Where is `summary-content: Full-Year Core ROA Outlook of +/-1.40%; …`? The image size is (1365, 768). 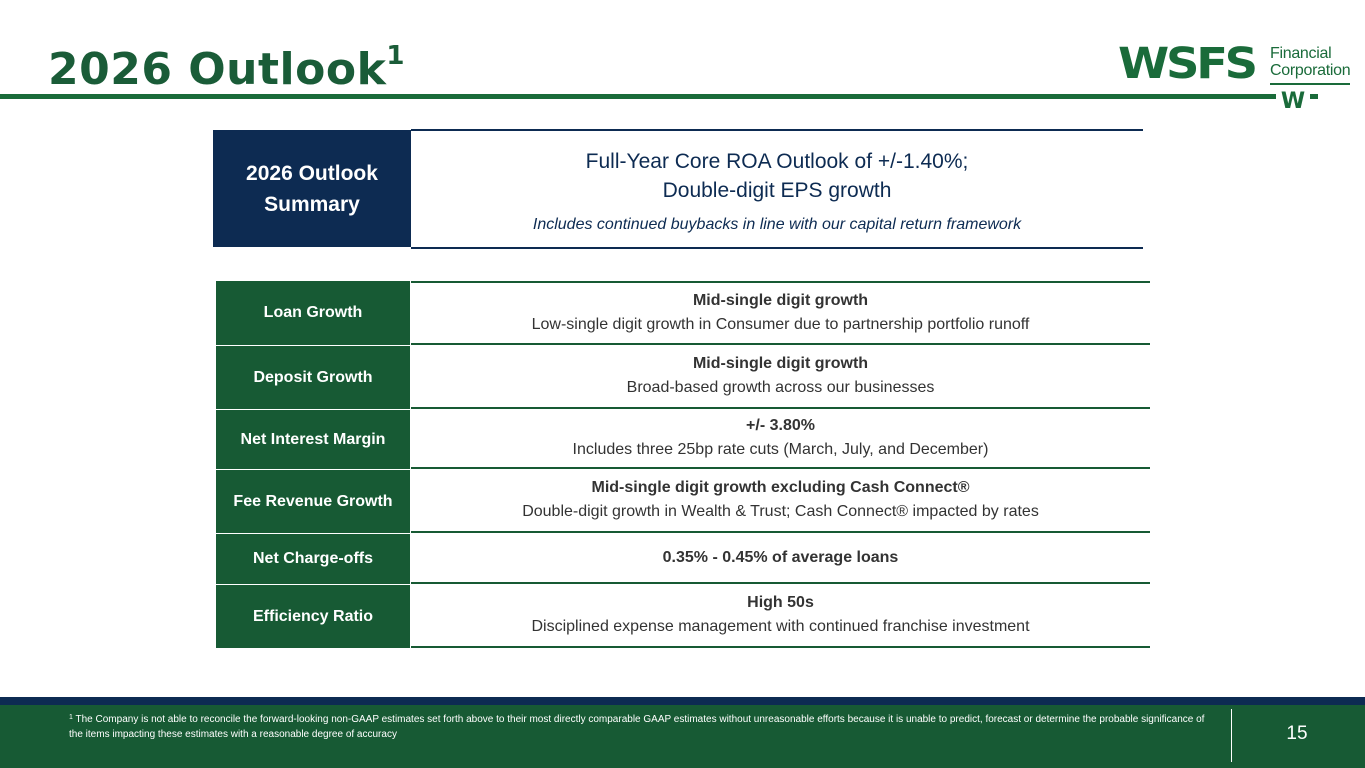
summary-content: Full-Year Core ROA Outlook of +/-1.40%; … is located at coordinates (777, 189).